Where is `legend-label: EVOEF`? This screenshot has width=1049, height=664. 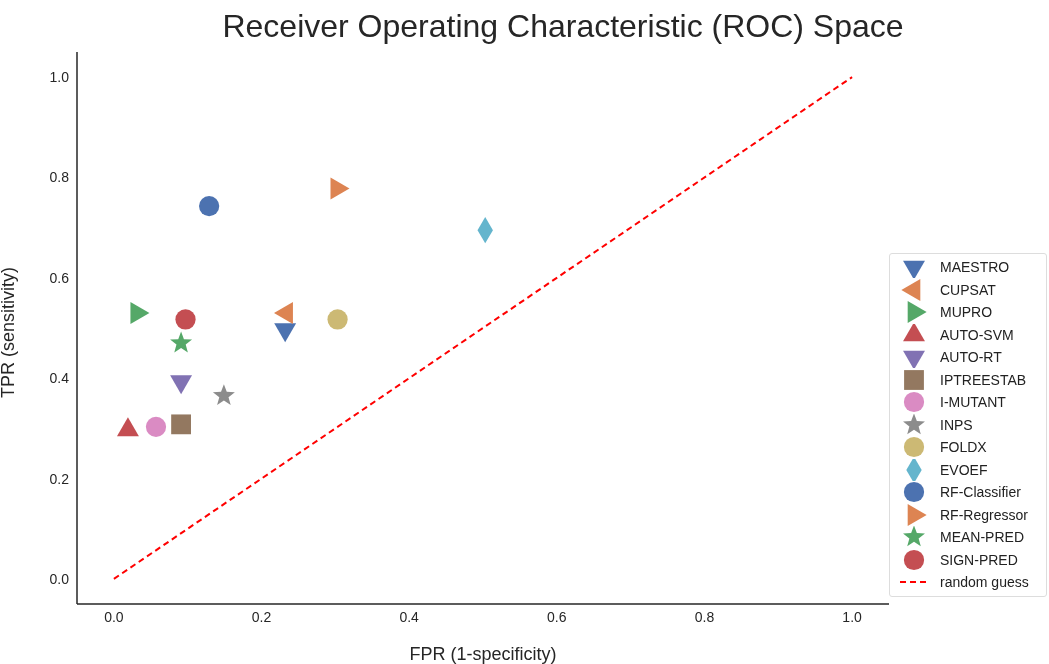 legend-label: EVOEF is located at coordinates (964, 469).